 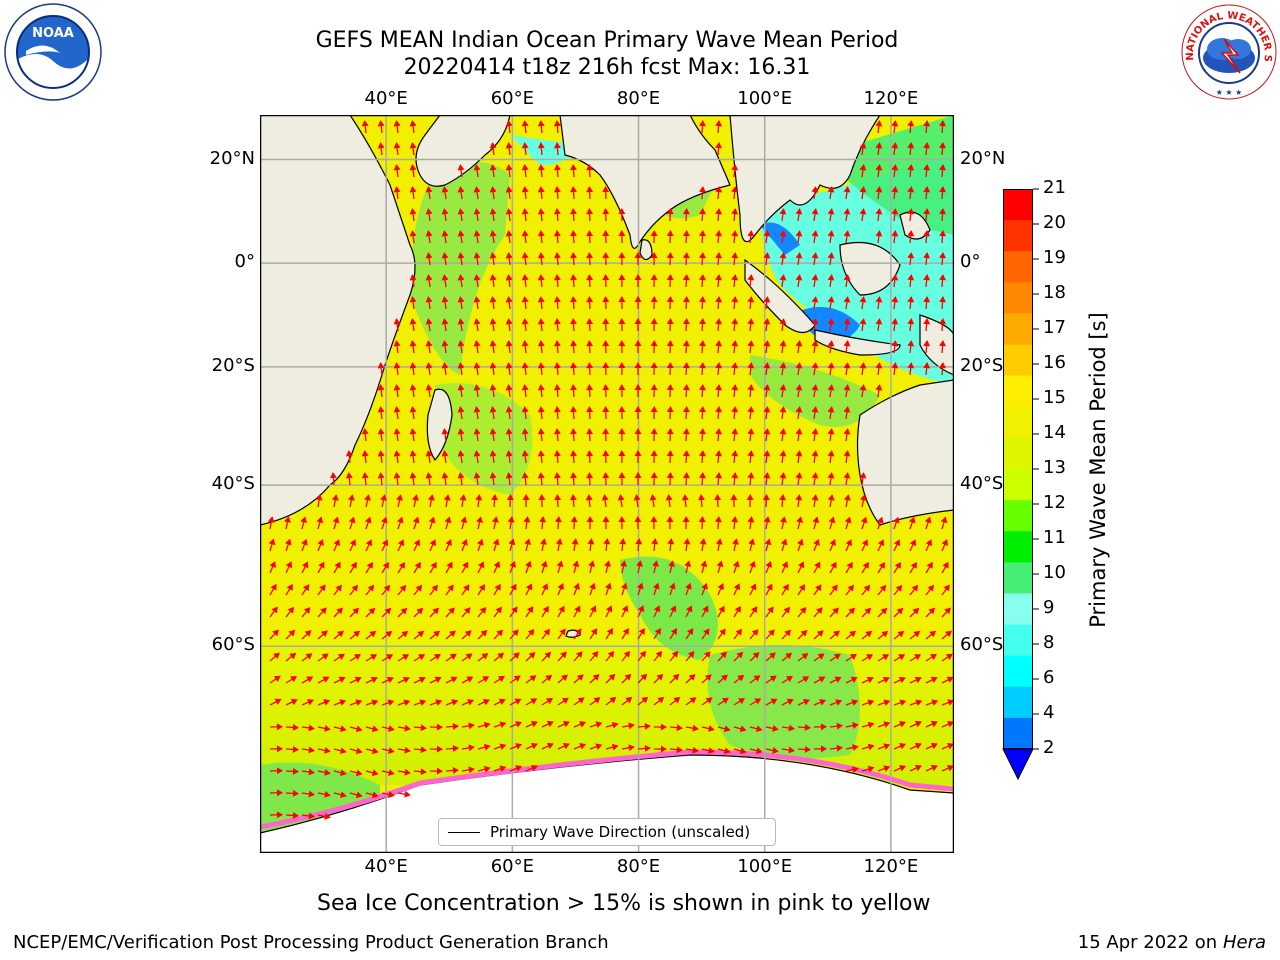 What do you see at coordinates (607, 832) in the screenshot?
I see `map-legend: Primary Wave Direction (unscaled)` at bounding box center [607, 832].